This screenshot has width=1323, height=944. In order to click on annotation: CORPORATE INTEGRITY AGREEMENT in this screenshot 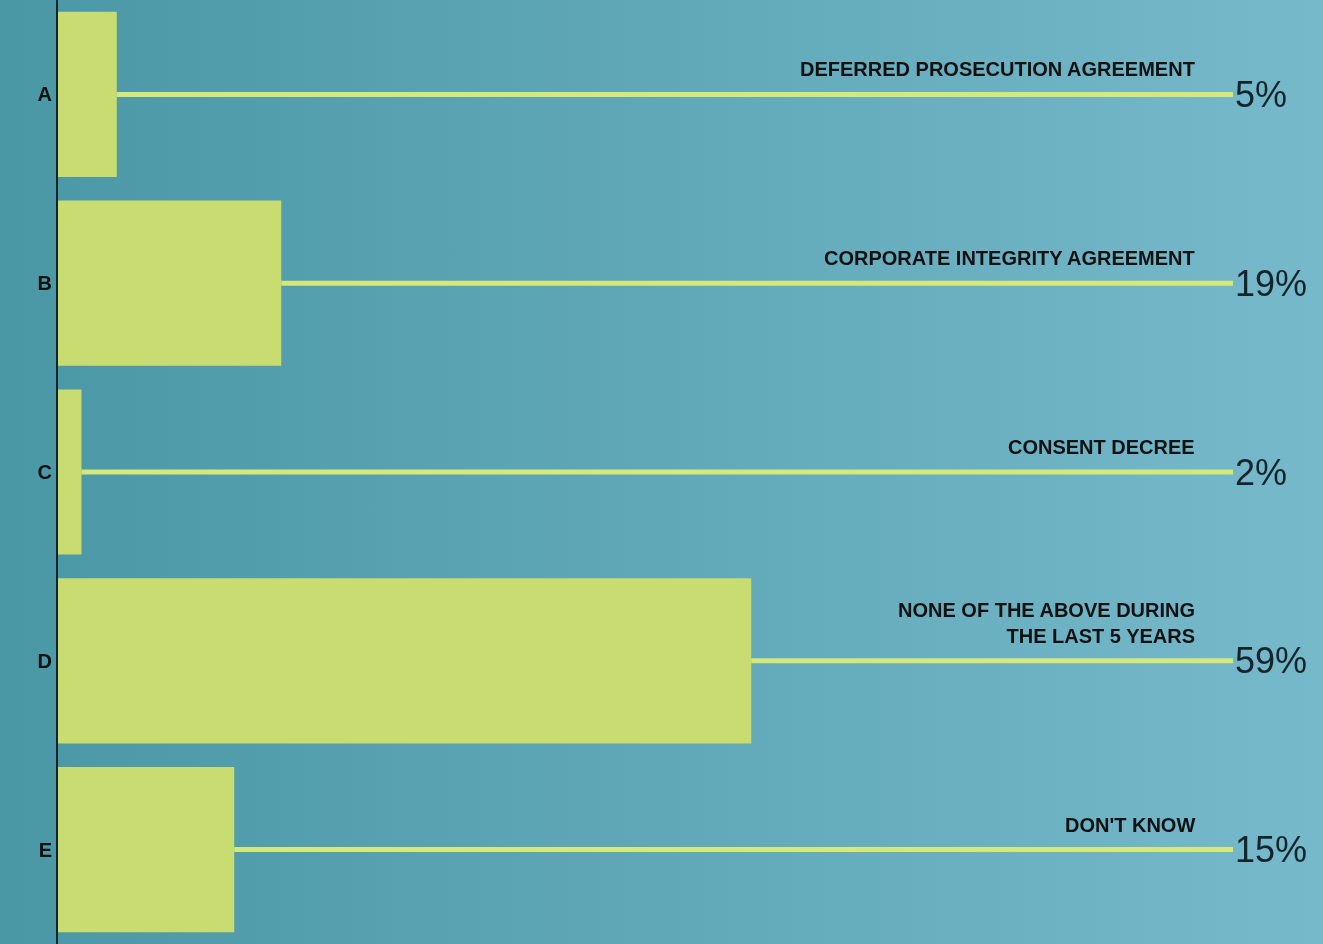, I will do `click(1009, 258)`.